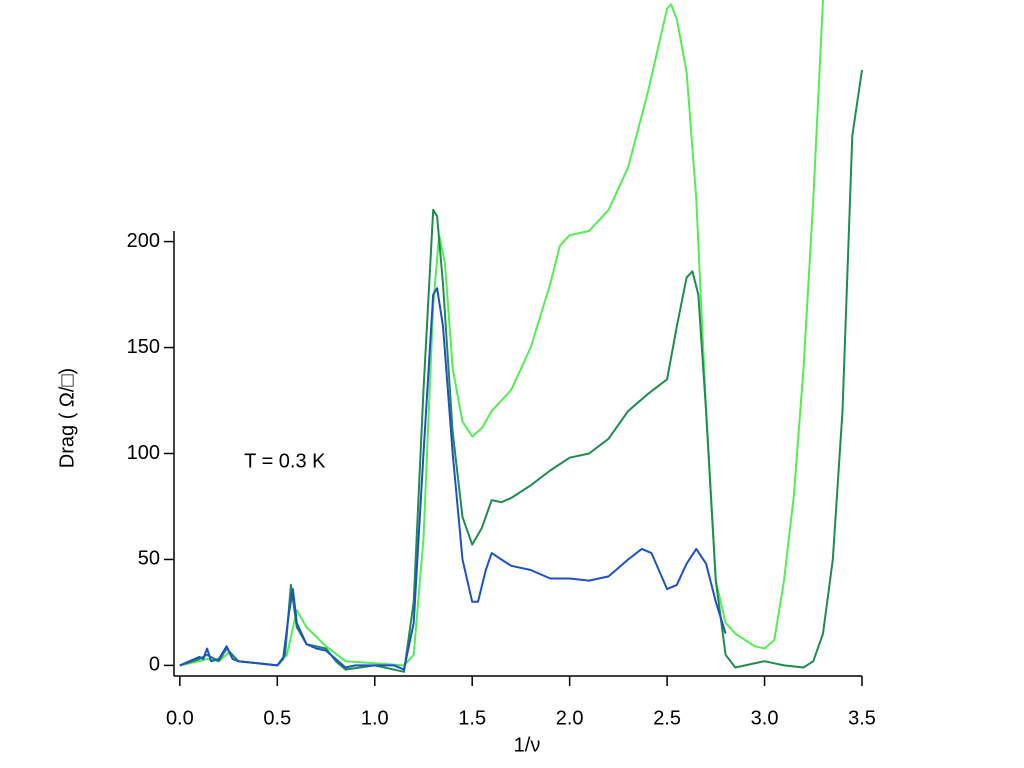 The height and width of the screenshot is (768, 1024). What do you see at coordinates (667, 718) in the screenshot?
I see `x-tick-label: 2.5` at bounding box center [667, 718].